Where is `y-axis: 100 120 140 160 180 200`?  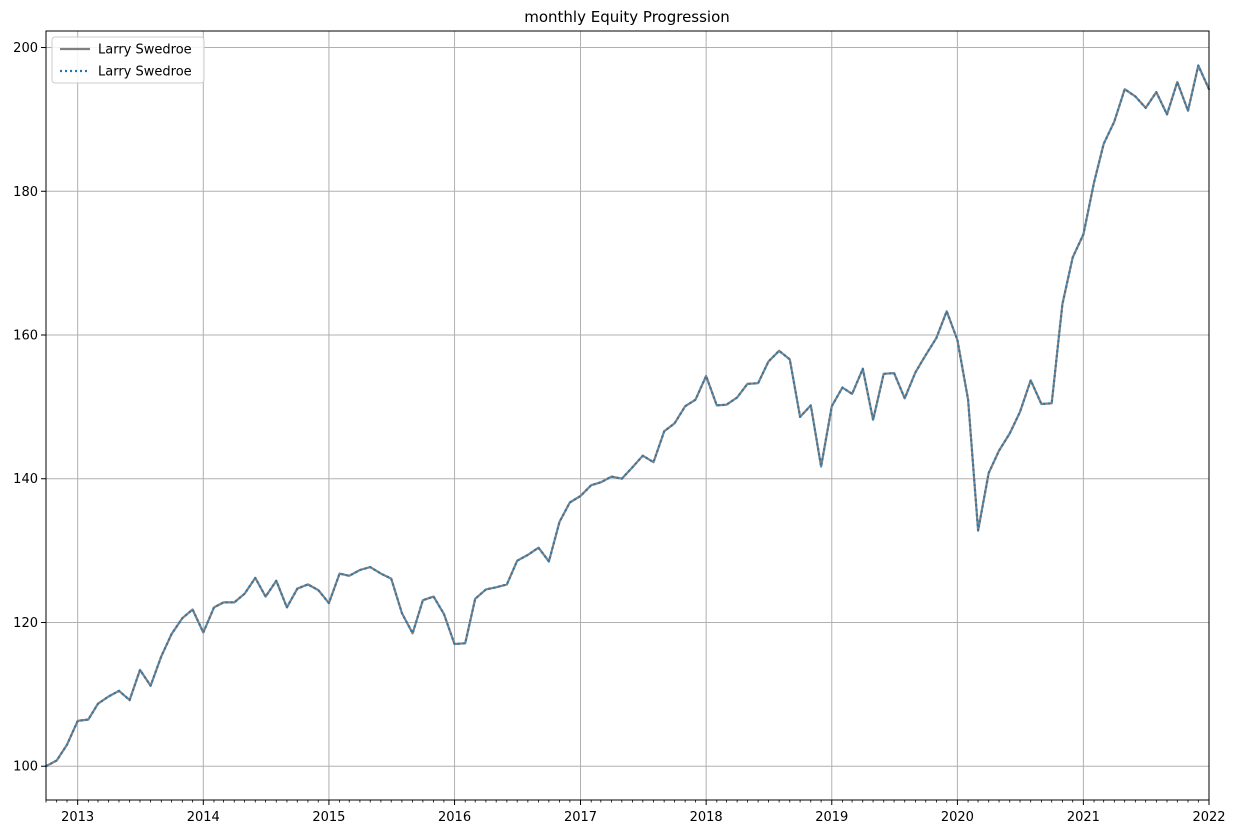 y-axis: 100 120 140 160 180 200 is located at coordinates (29, 408).